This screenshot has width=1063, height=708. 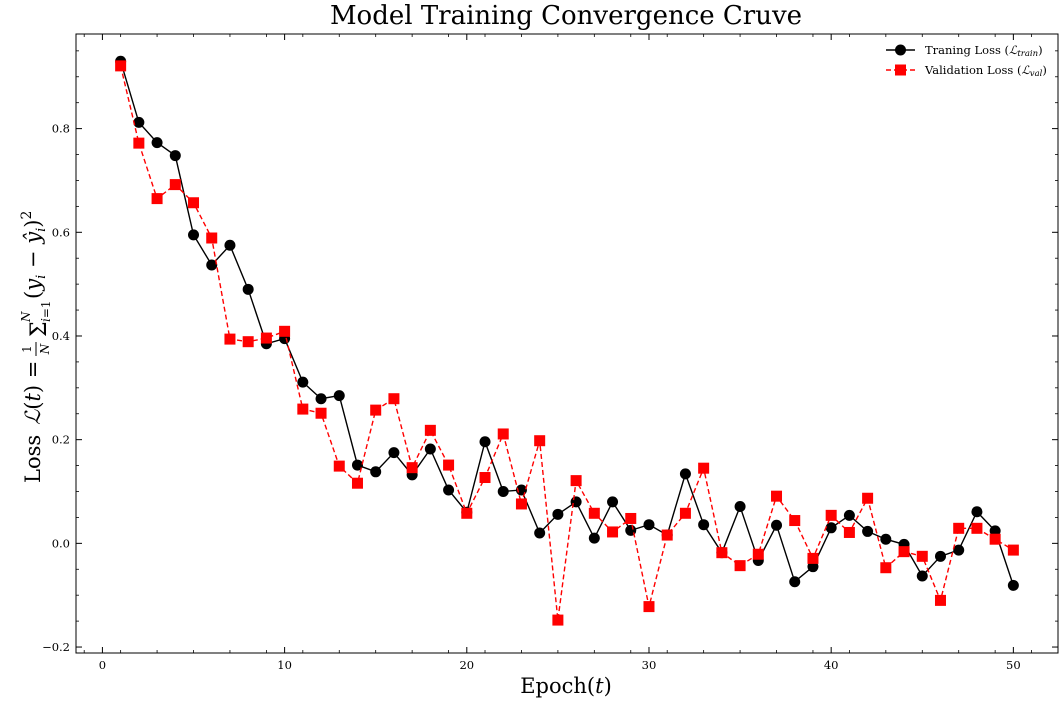 I want to click on y-tick-label: 0.6, so click(x=61, y=232).